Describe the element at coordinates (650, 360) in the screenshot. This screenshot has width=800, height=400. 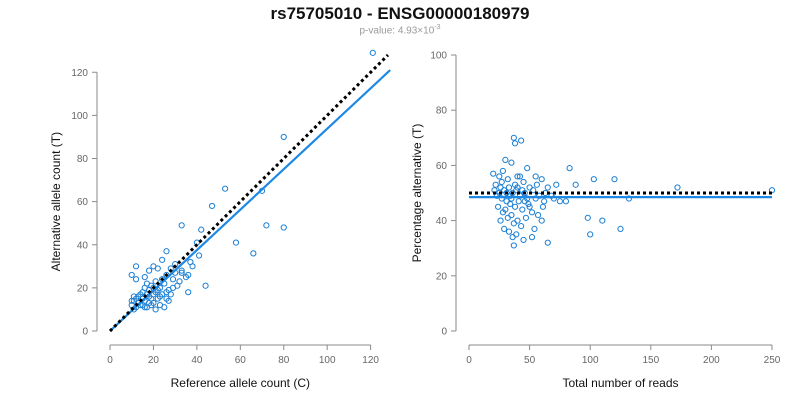
I see `x-tick-label: 150` at that location.